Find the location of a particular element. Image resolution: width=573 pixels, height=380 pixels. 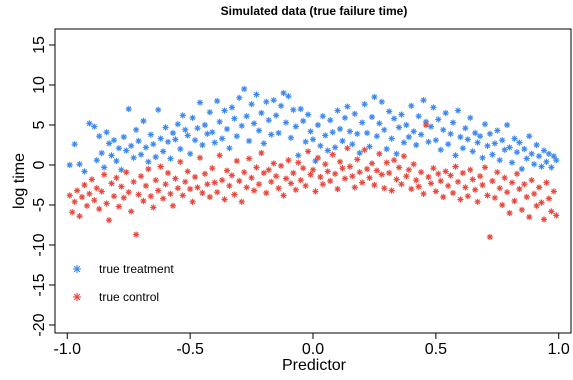

y-tick-label: -5 is located at coordinates (39, 205).